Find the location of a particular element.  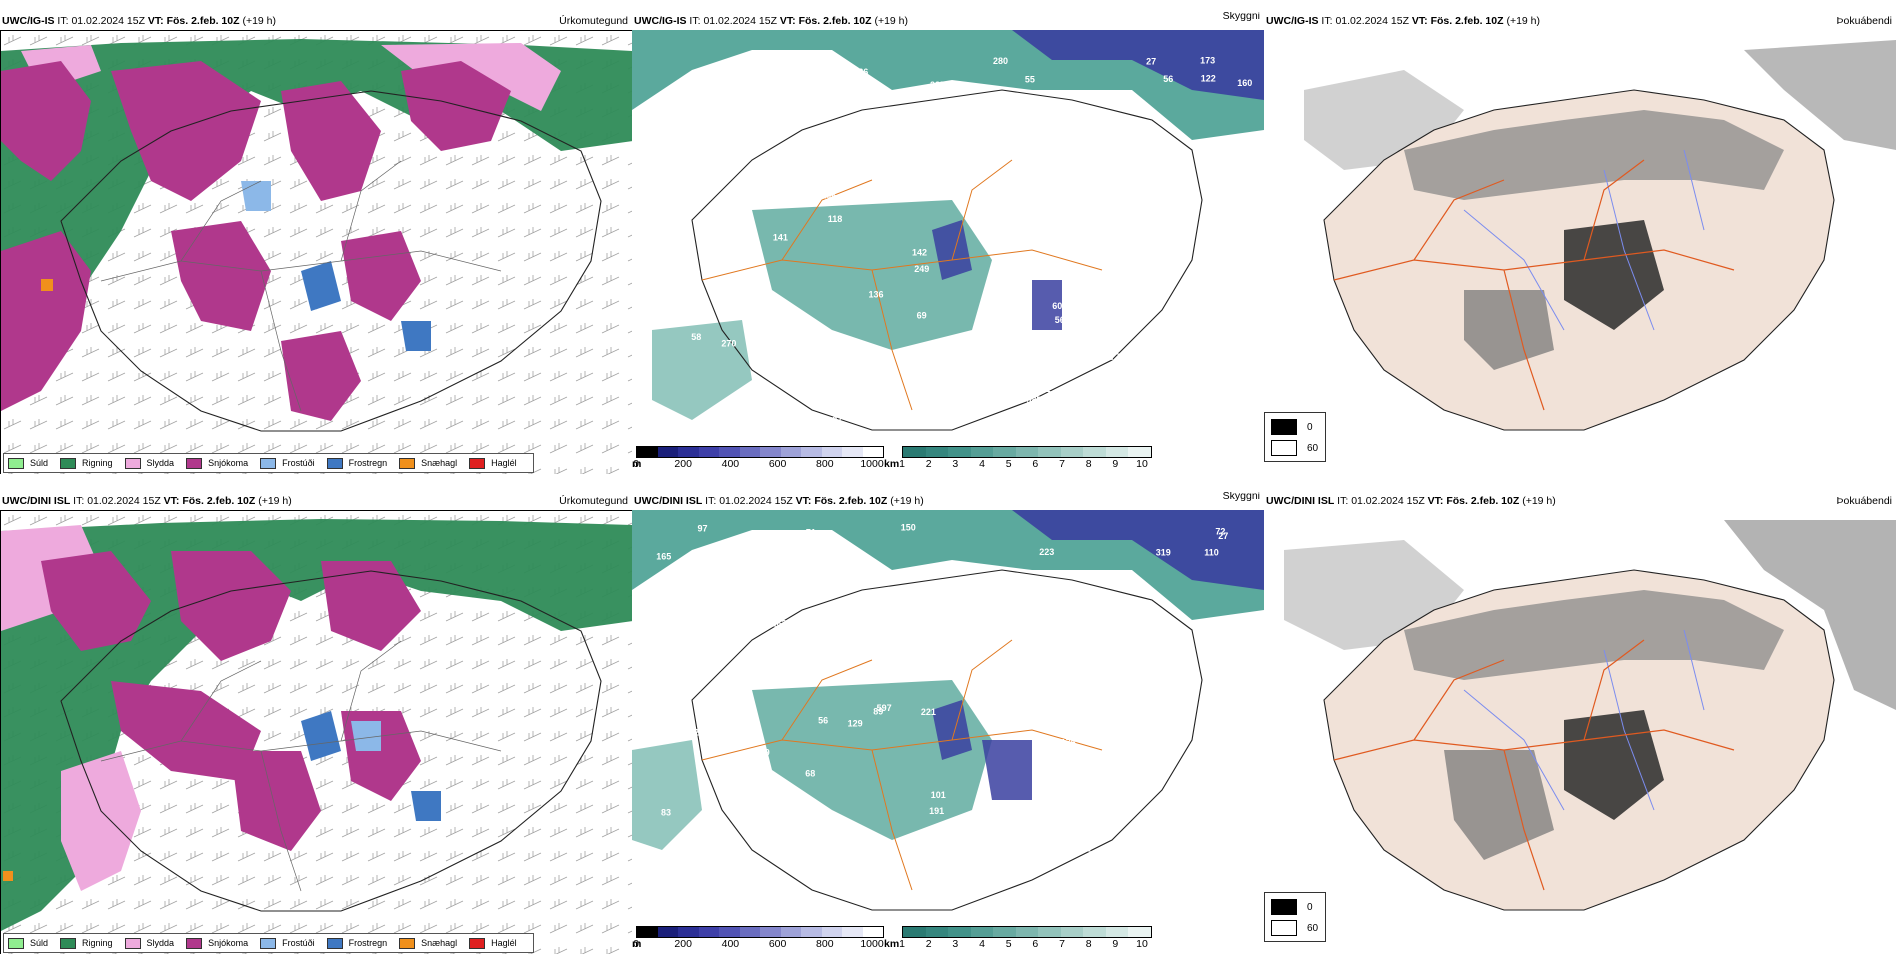

cloudbase-value-label: 118 is located at coordinates (835, 219).